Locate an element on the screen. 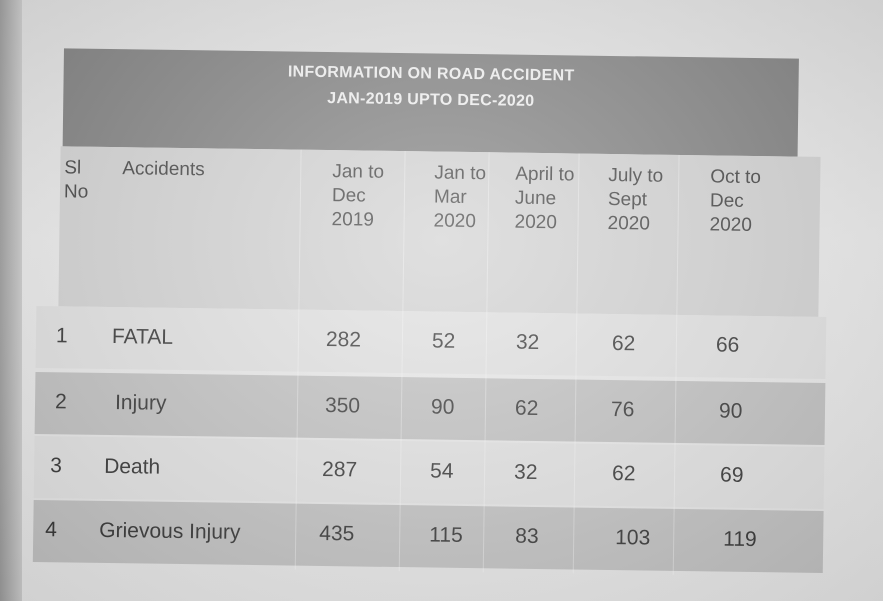 Image resolution: width=883 pixels, height=601 pixels. table-title: INFORMATION ON ROAD ACCIDENT is located at coordinates (431, 74).